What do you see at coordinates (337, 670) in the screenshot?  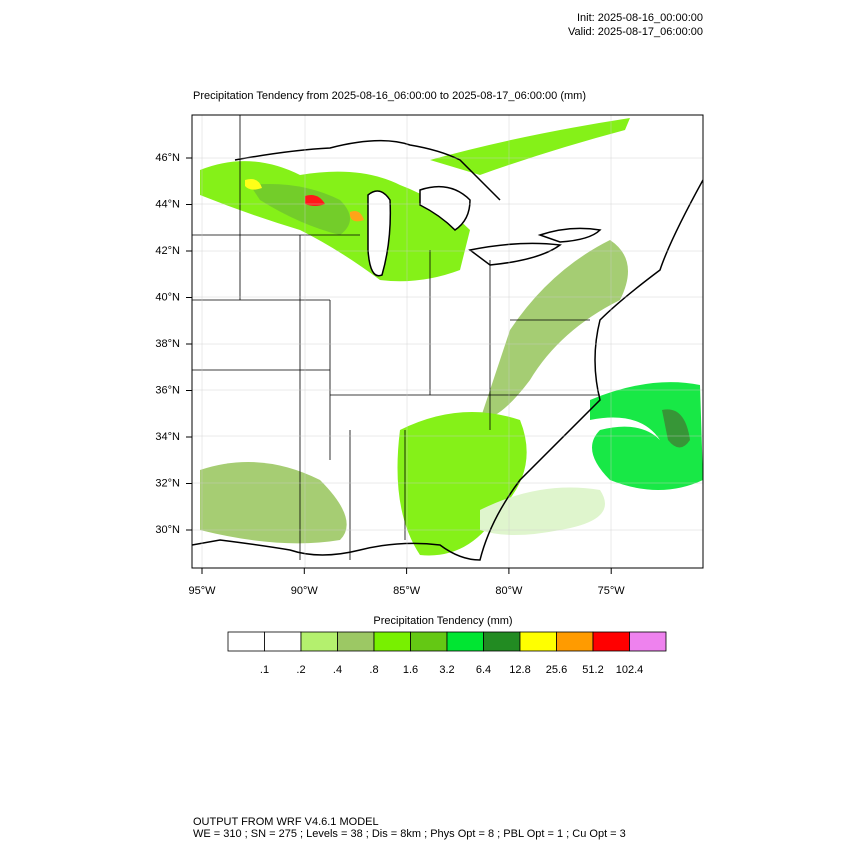 I see `colorbar-label: .4` at bounding box center [337, 670].